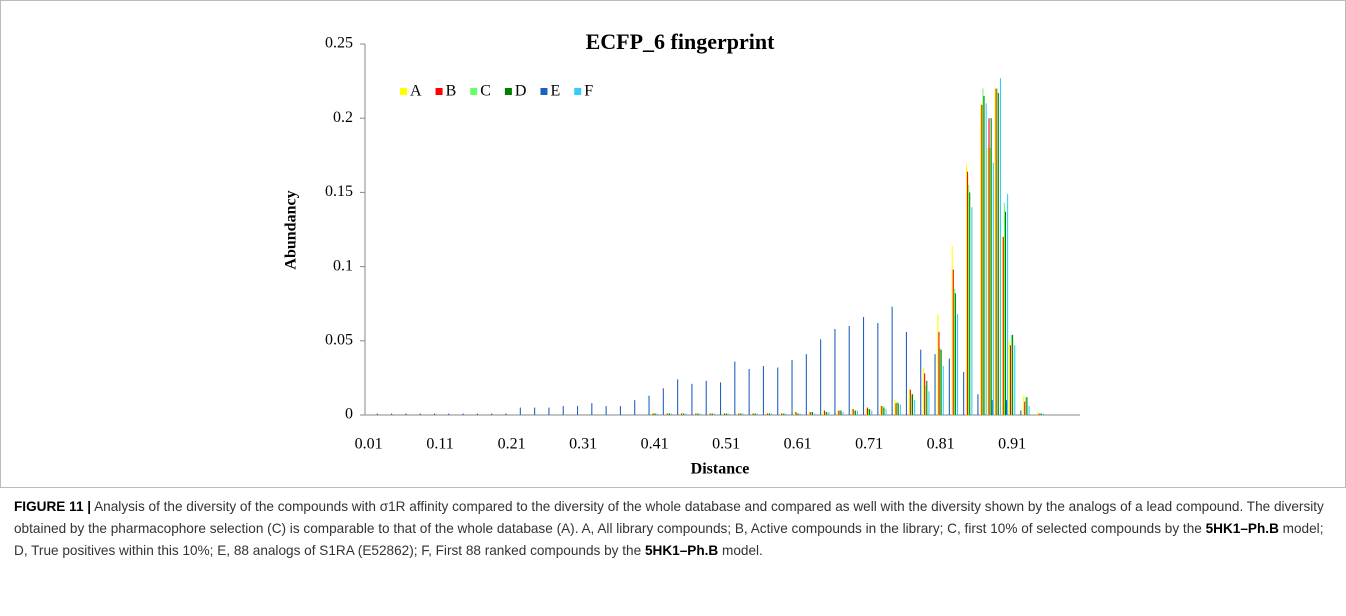 This screenshot has width=1346, height=616. I want to click on x-axis-title: Distance, so click(720, 469).